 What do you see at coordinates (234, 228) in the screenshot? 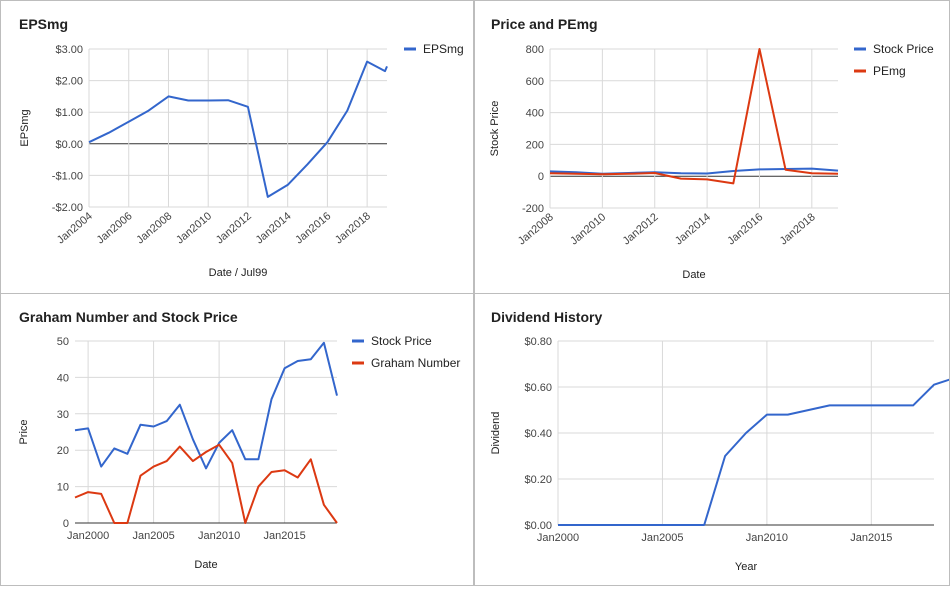
I see `eps-xtick-label-4: Jan2012` at bounding box center [234, 228].